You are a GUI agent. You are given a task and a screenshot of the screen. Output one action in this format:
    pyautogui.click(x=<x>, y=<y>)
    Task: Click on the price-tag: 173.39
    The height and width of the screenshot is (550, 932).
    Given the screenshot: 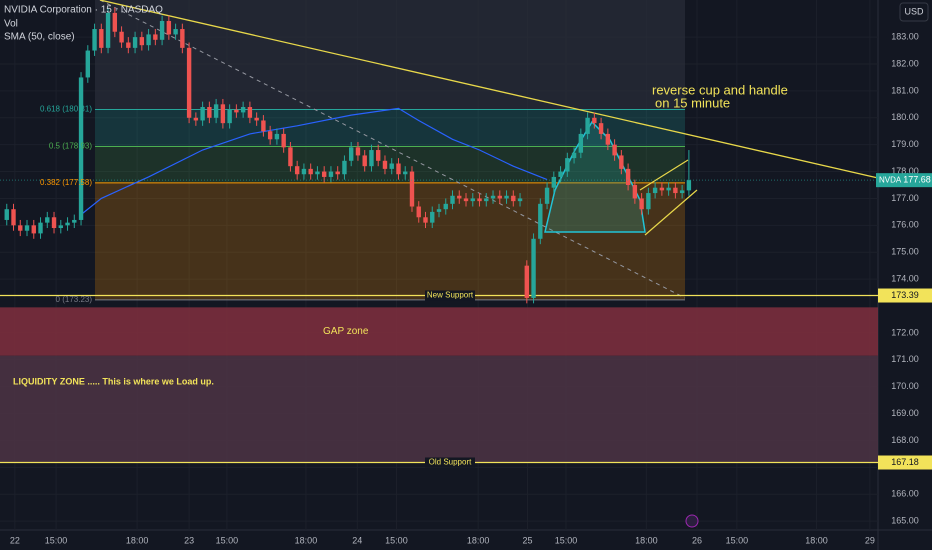 What is the action you would take?
    pyautogui.click(x=905, y=295)
    